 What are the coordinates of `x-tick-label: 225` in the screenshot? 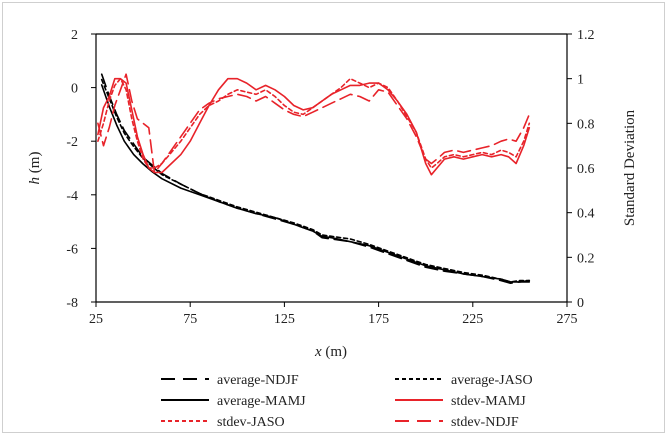 It's located at (472, 319).